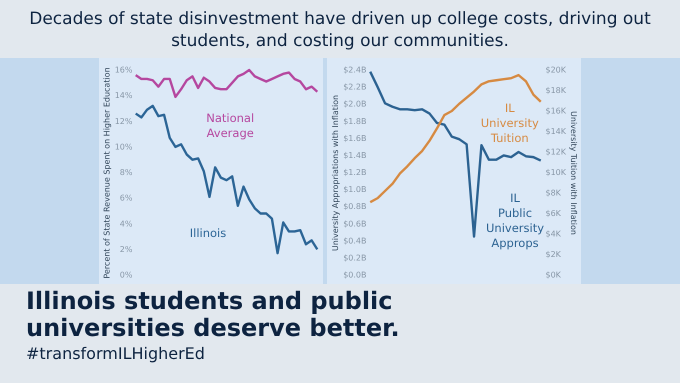 The image size is (680, 383). Describe the element at coordinates (335, 173) in the screenshot. I see `y-axis-title: University Appropriations with Inflation` at that location.